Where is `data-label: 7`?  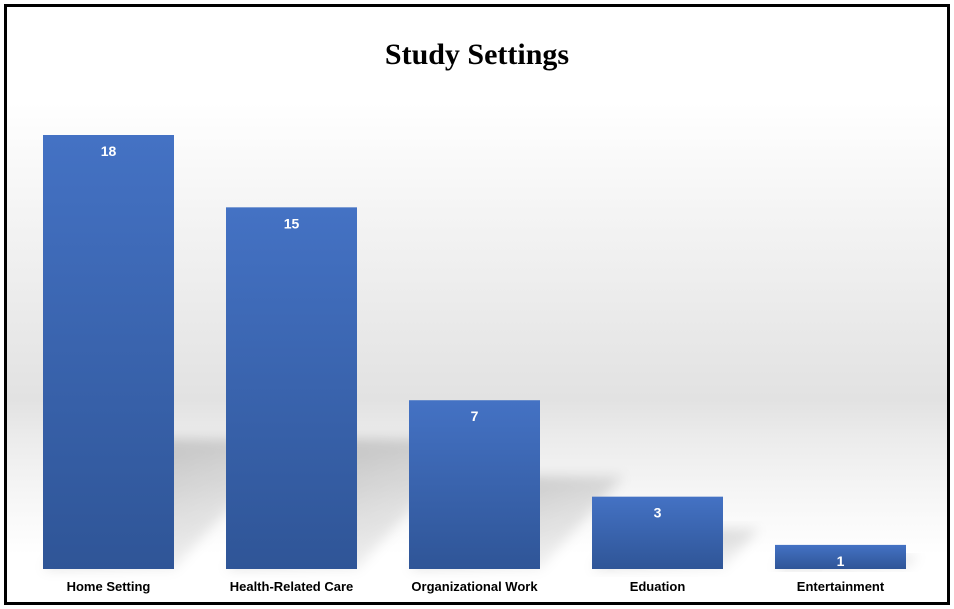
data-label: 7 is located at coordinates (475, 416).